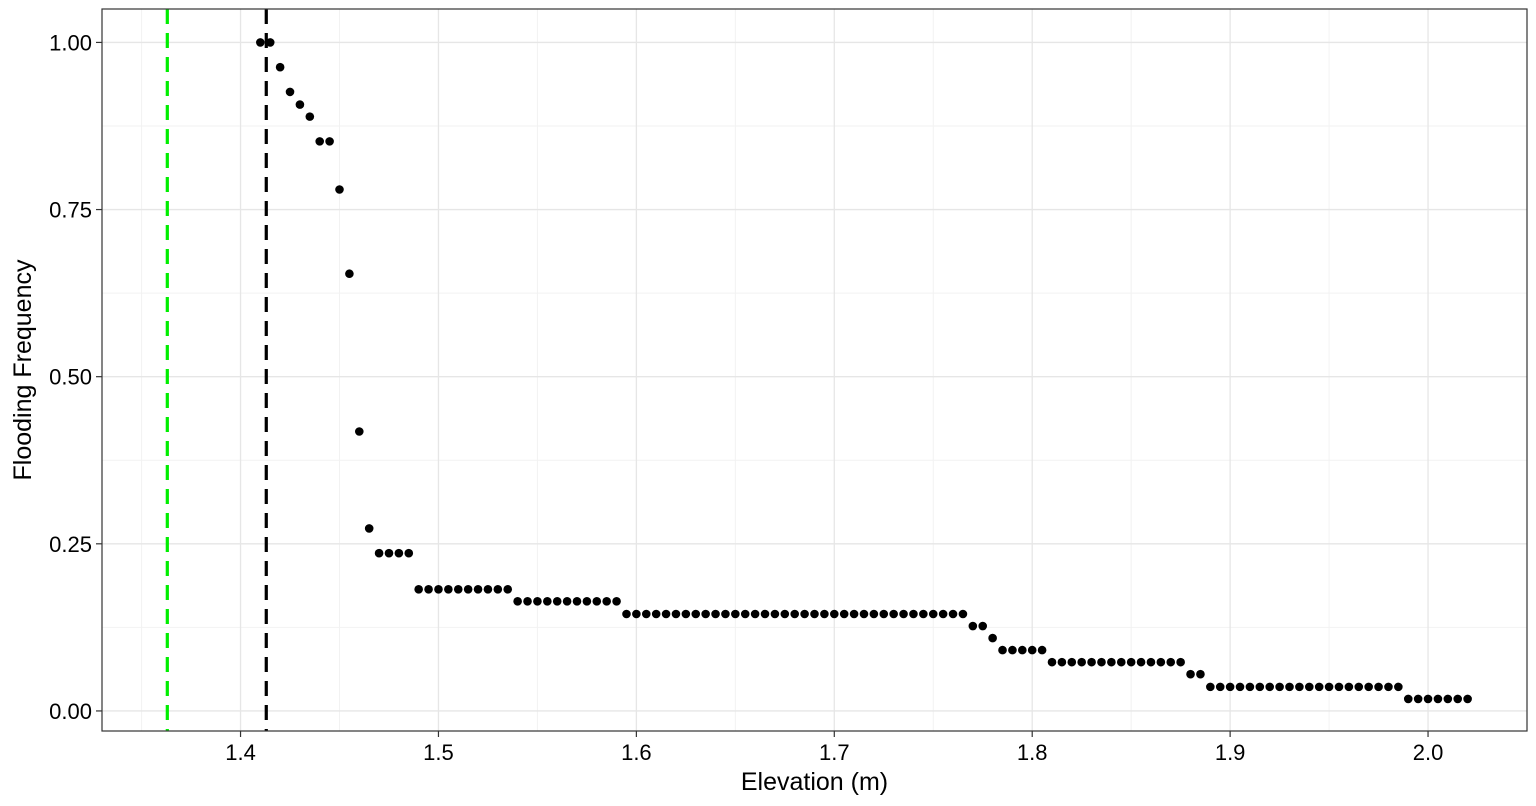 Image resolution: width=1536 pixels, height=806 pixels. I want to click on x-tick-label: 1.6, so click(636, 752).